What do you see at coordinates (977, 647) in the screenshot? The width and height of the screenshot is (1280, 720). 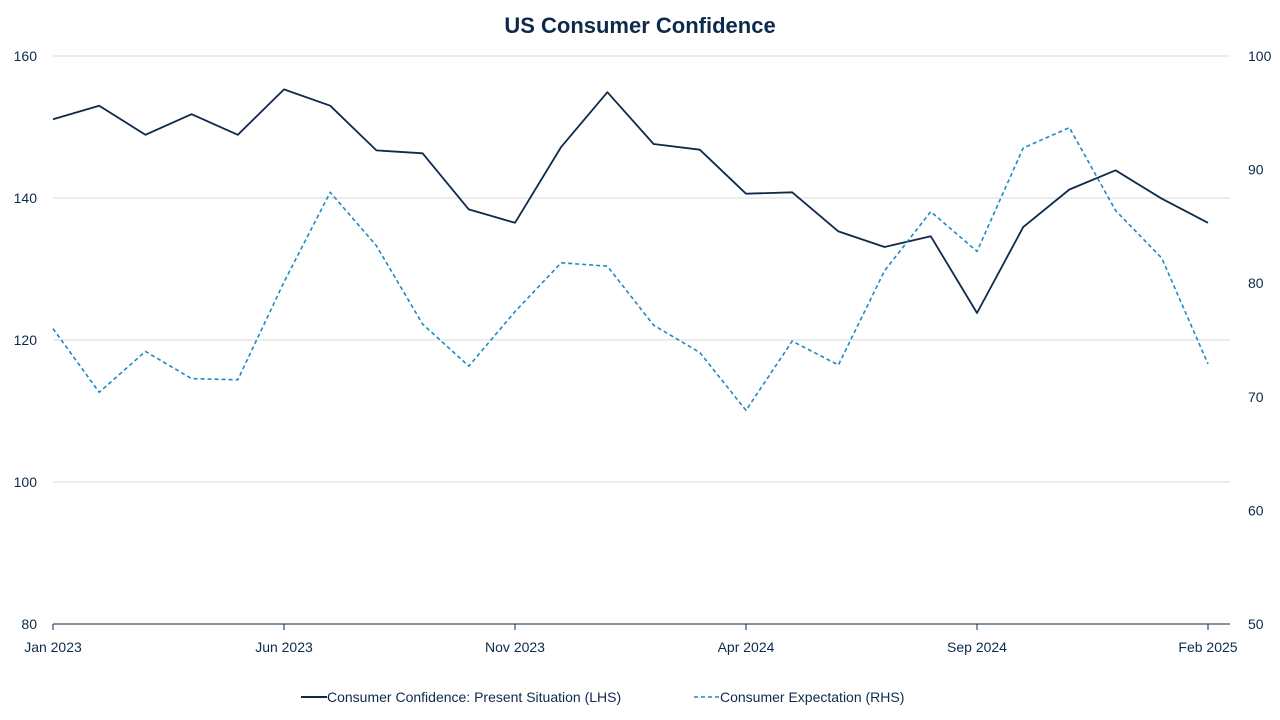 I see `x-tick-label: Sep 2024` at bounding box center [977, 647].